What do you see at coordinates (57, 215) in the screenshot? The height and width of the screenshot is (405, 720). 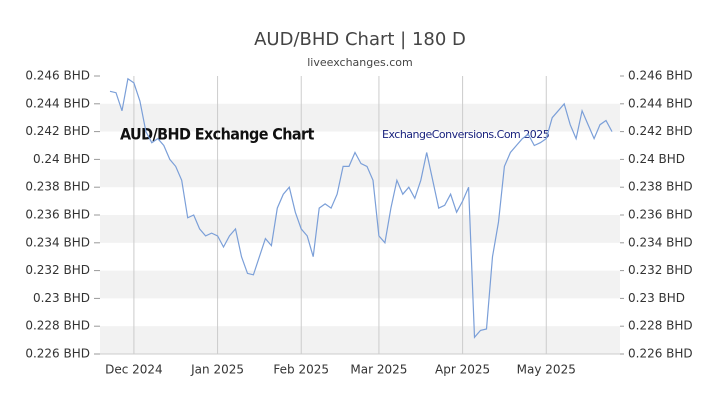 I see `y-tick-label: 0.236 BHD` at bounding box center [57, 215].